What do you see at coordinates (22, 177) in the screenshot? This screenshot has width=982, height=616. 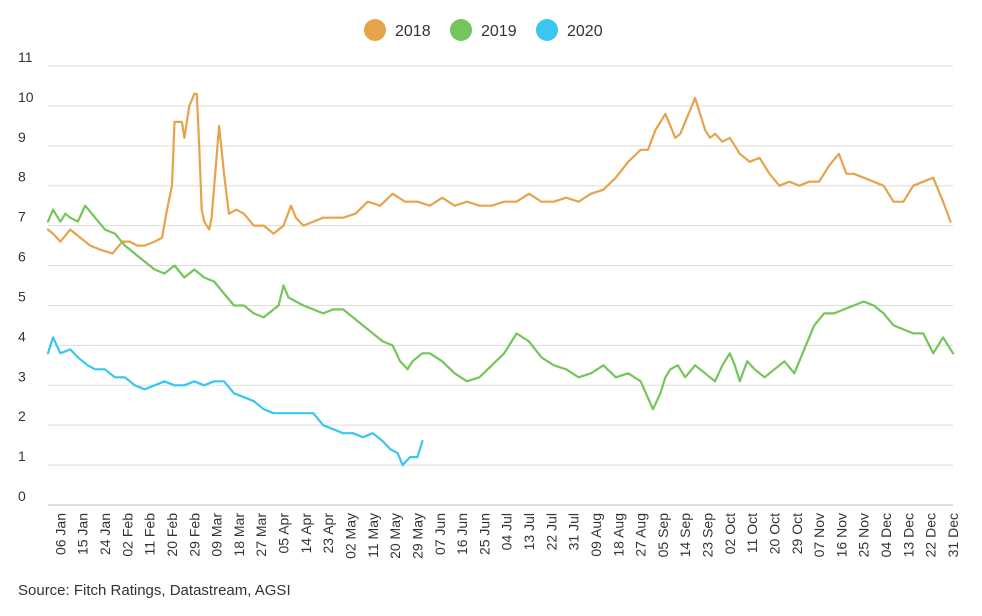 I see `y-tick-label-8: 8` at bounding box center [22, 177].